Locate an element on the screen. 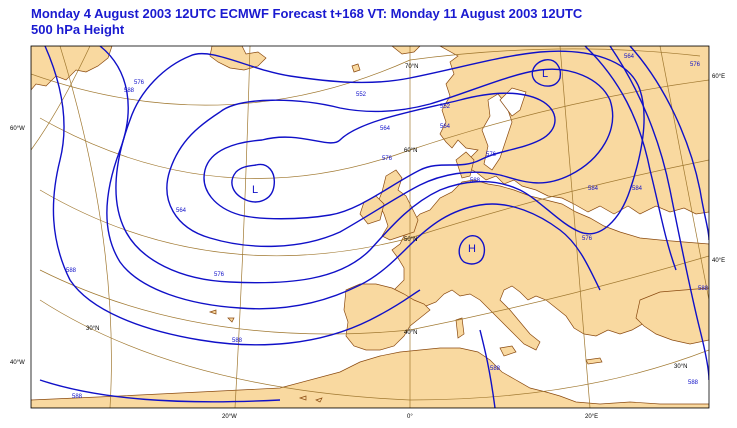 The height and width of the screenshot is (428, 737). right-label-60e: 60°E is located at coordinates (718, 77).